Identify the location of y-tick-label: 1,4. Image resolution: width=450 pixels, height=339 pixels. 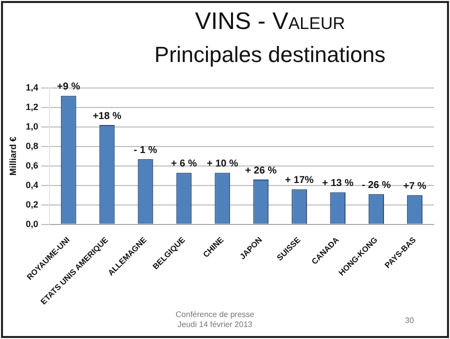
(32, 87).